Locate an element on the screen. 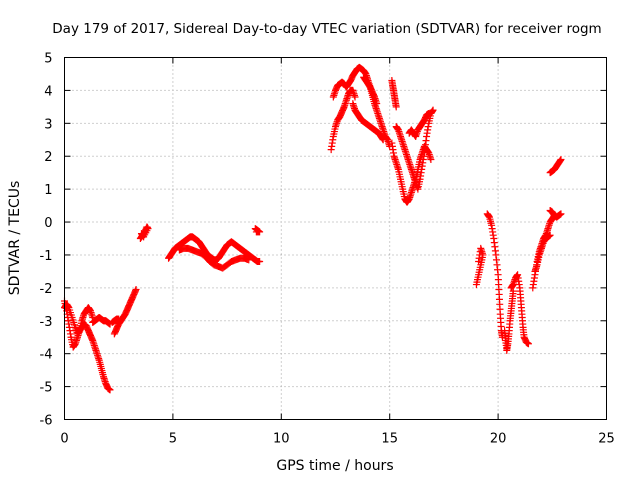  y-tick-label: -2 is located at coordinates (46, 289).